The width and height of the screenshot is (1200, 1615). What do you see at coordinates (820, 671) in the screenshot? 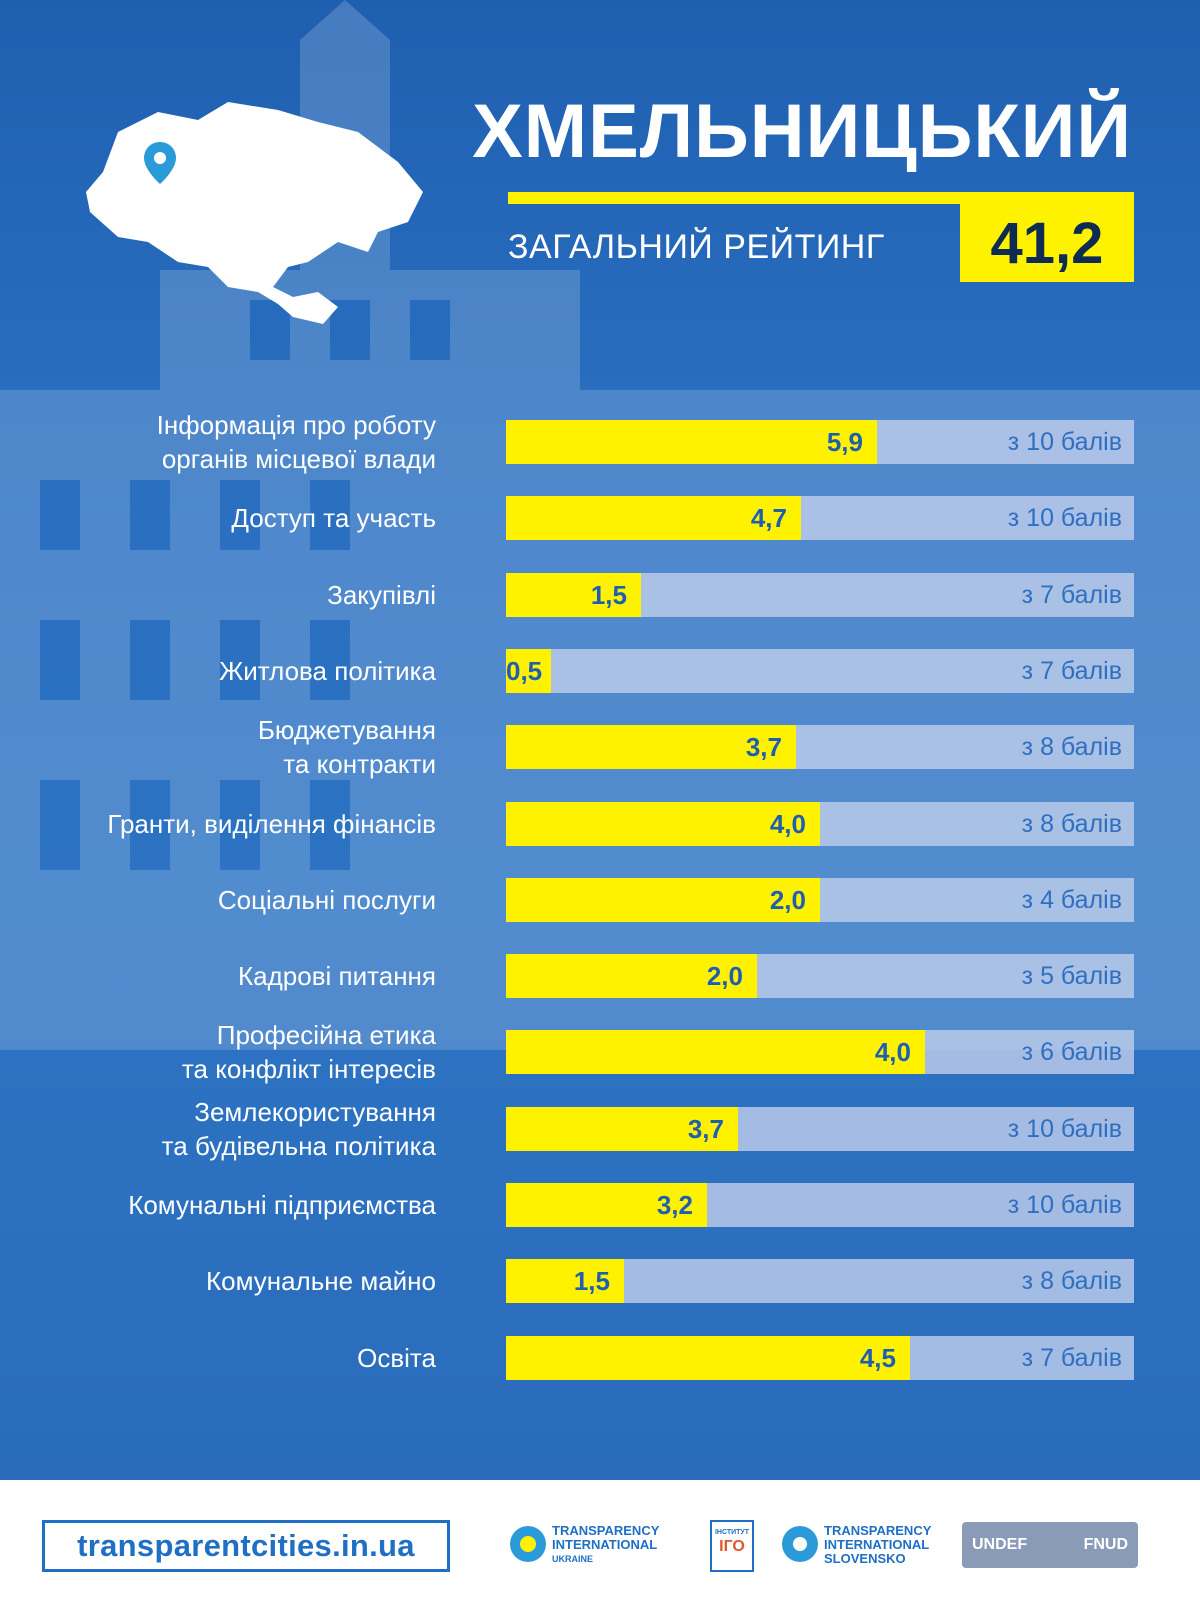
I see `bar-track: 0,5 з 7 балів` at bounding box center [820, 671].